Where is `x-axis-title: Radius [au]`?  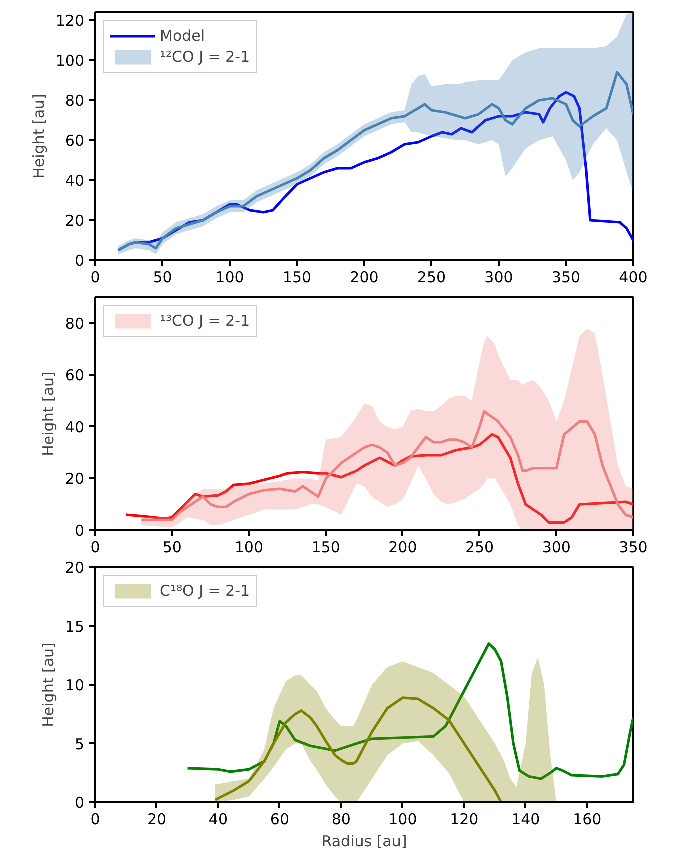 x-axis-title: Radius [au] is located at coordinates (365, 841).